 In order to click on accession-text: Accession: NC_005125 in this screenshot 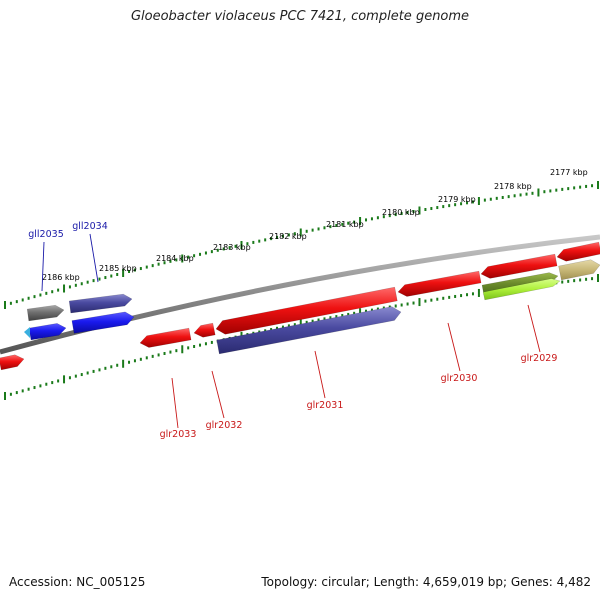, I will do `click(77, 582)`.